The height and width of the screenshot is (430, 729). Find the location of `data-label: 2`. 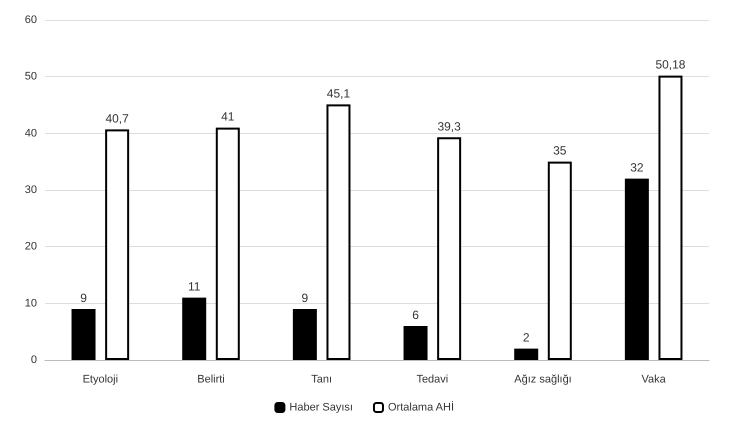

data-label: 2 is located at coordinates (526, 337).